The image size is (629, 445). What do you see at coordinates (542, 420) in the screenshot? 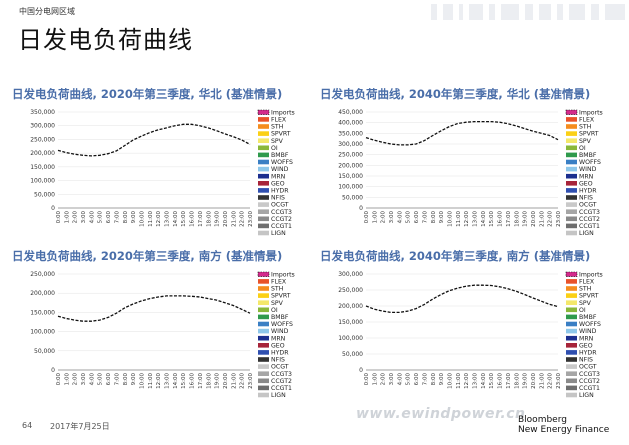
I see `brand-line-1: Bloomberg` at bounding box center [542, 420].